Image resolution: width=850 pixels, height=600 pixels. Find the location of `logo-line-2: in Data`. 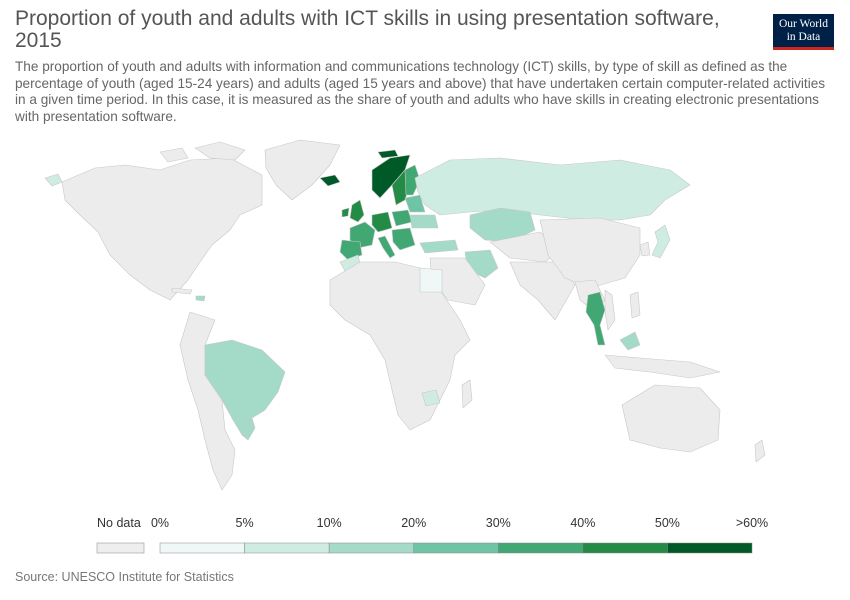

logo-line-2: in Data is located at coordinates (803, 37).